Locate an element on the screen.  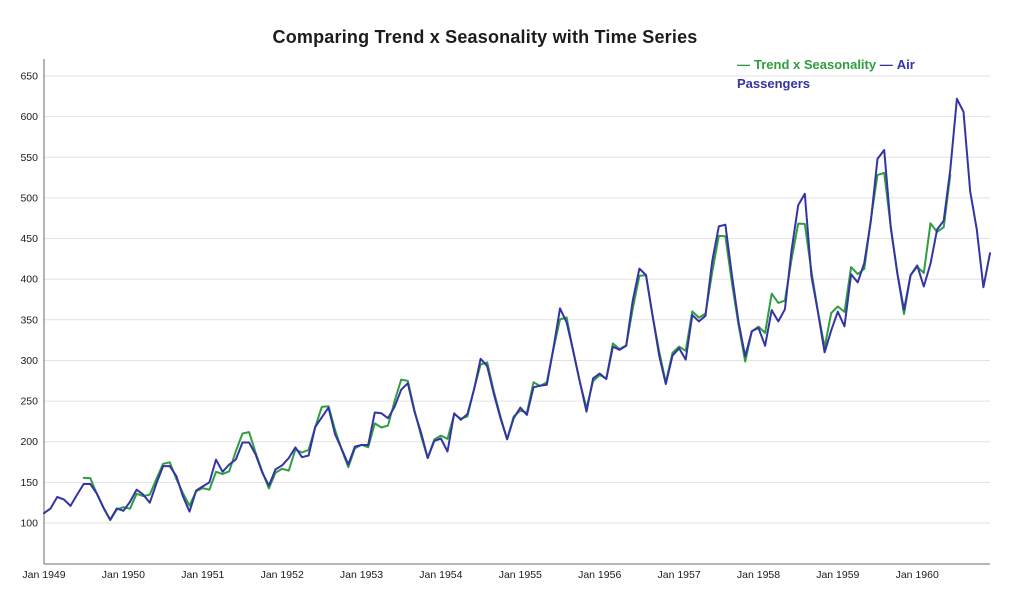
x-tick-label: Jan 1956 is located at coordinates (599, 575).